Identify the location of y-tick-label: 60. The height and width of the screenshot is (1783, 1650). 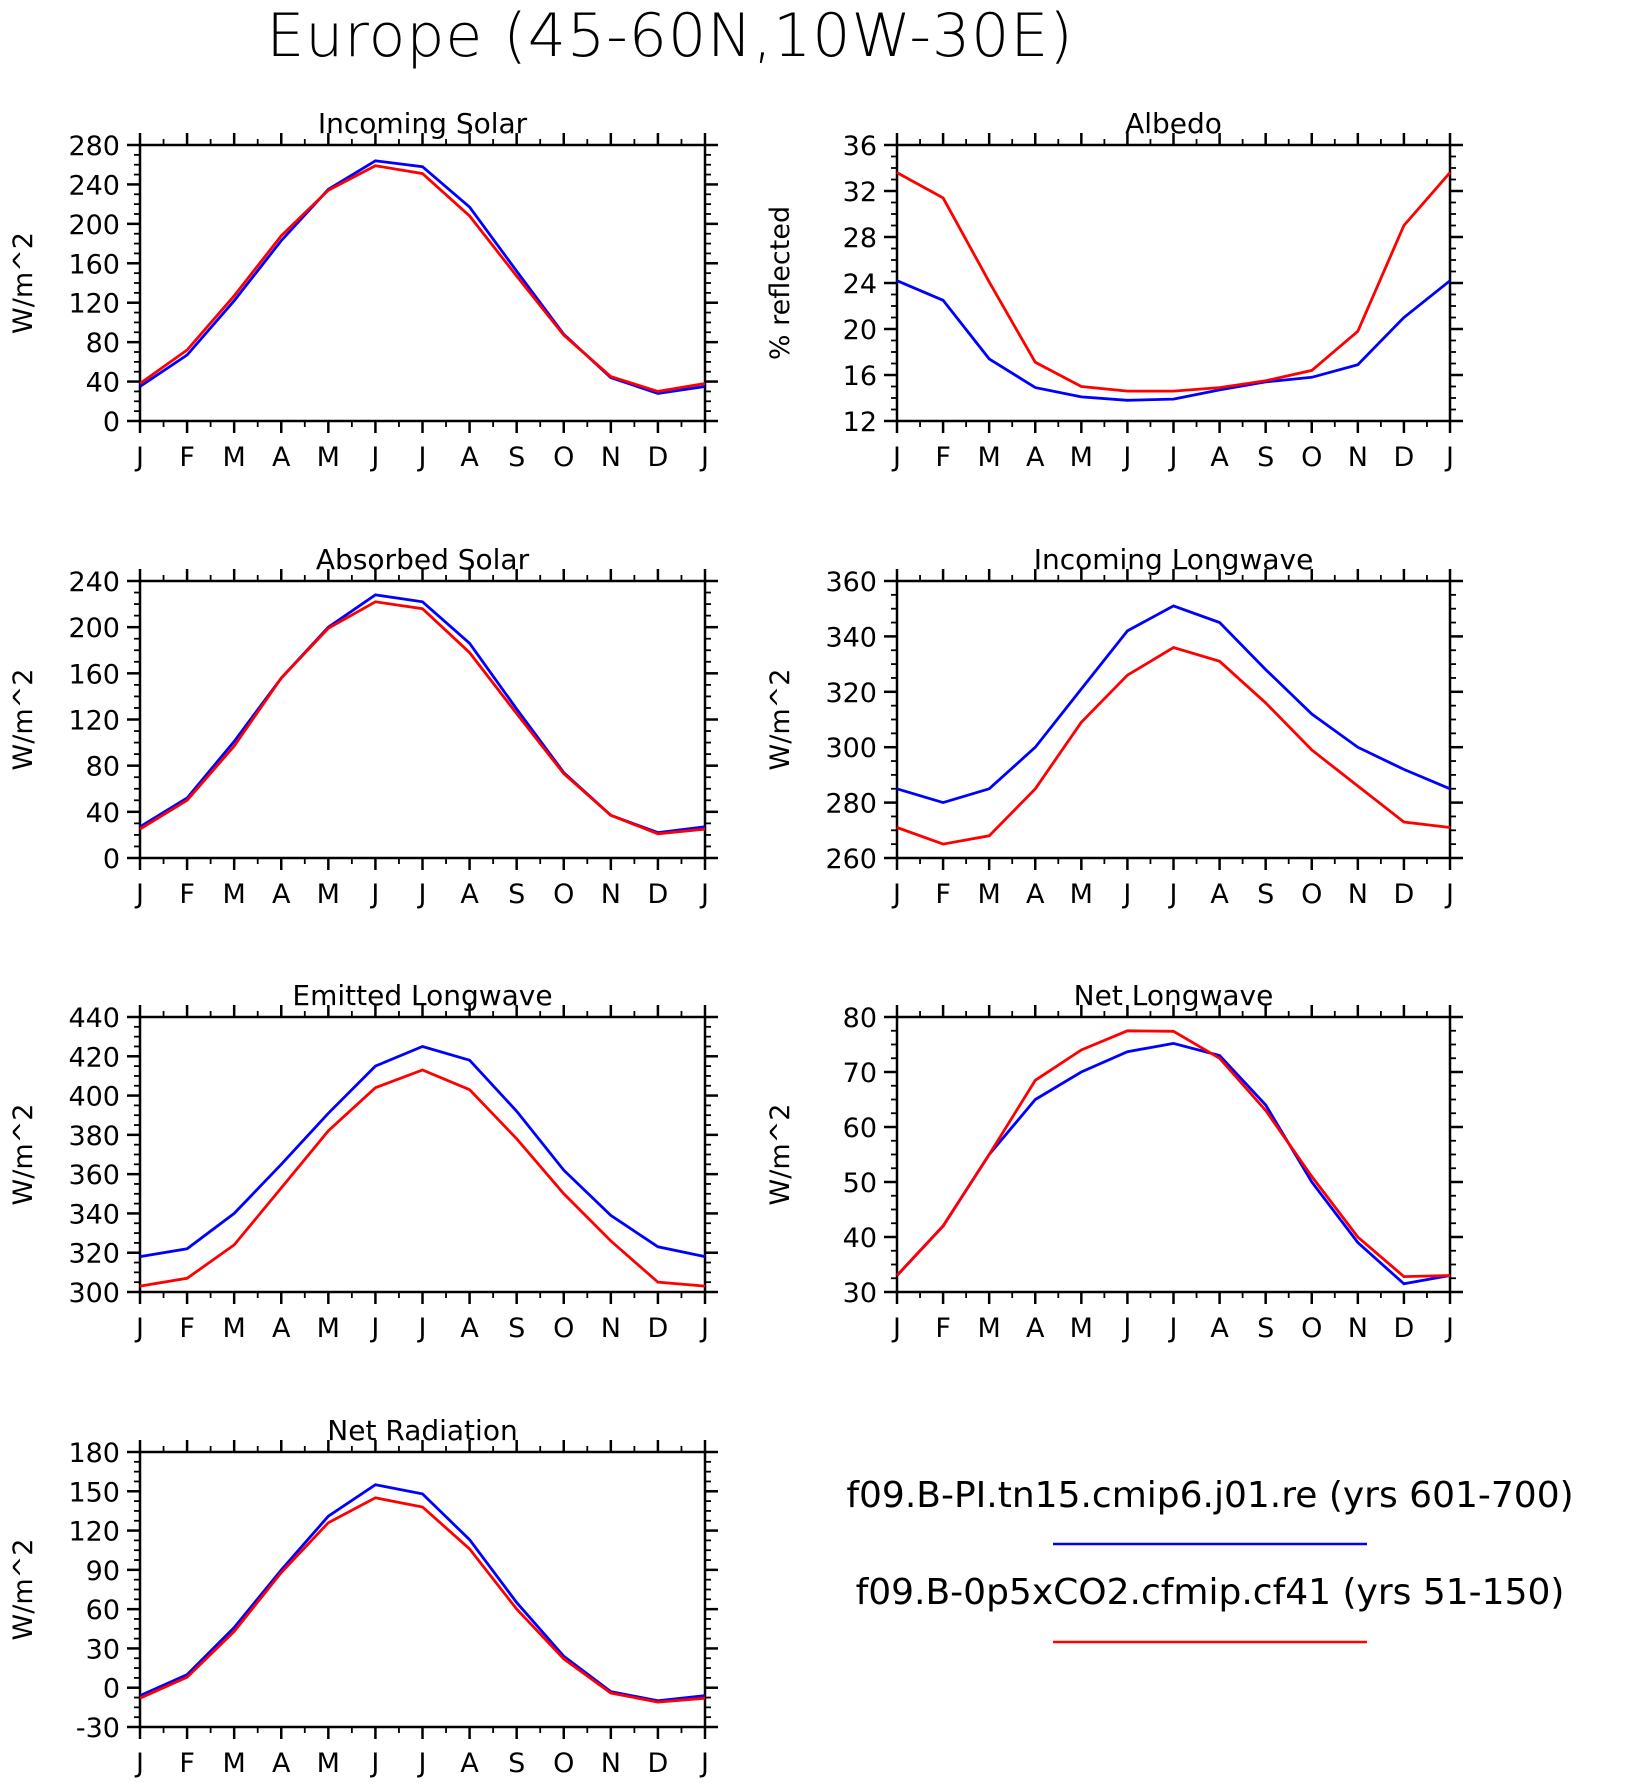
(860, 1128).